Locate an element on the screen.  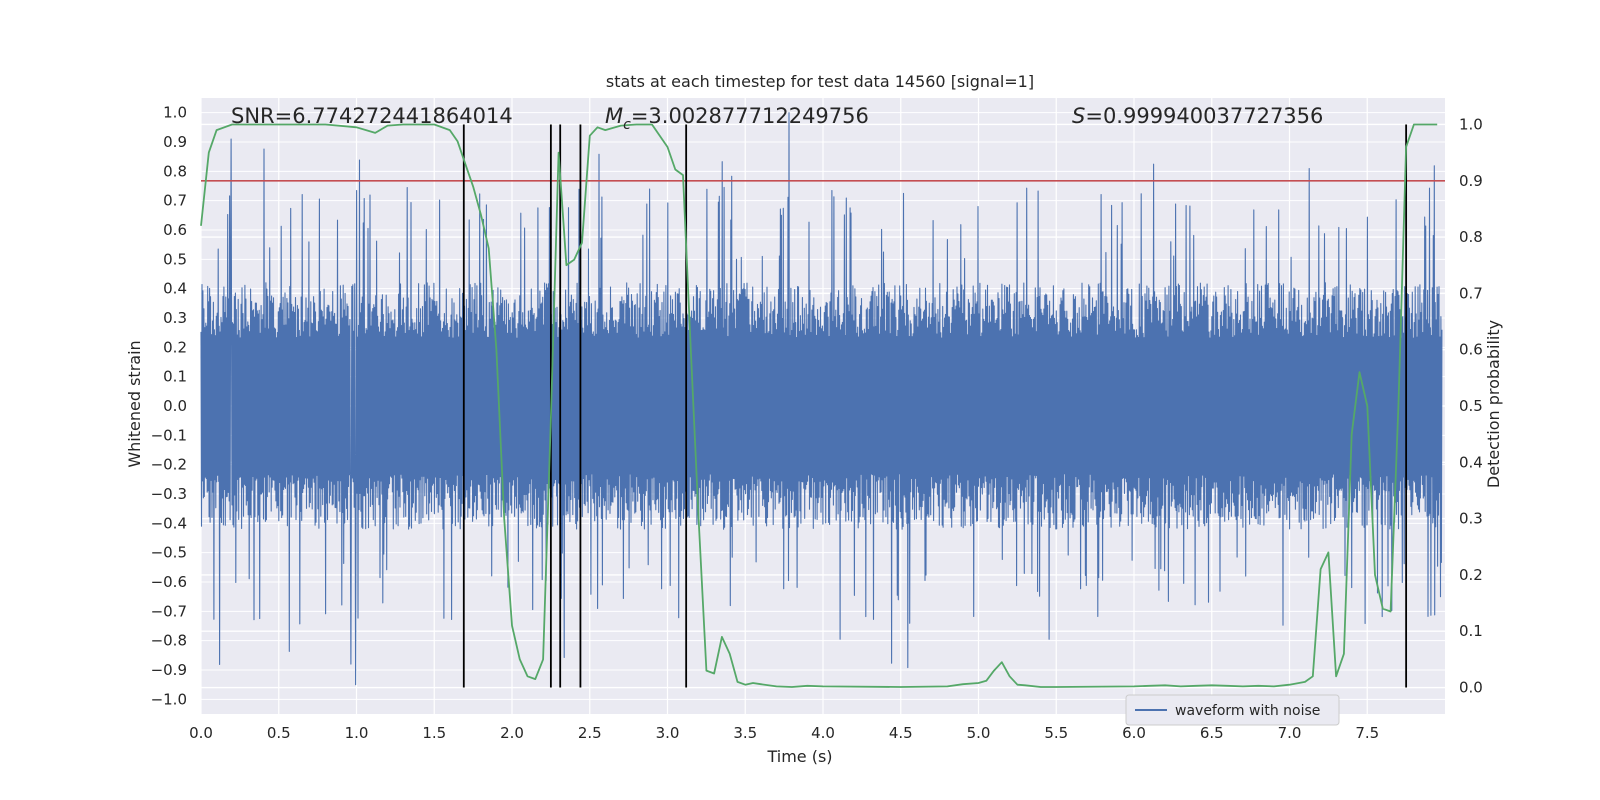
right-y-tick-label: 0.4 is located at coordinates (1471, 462).